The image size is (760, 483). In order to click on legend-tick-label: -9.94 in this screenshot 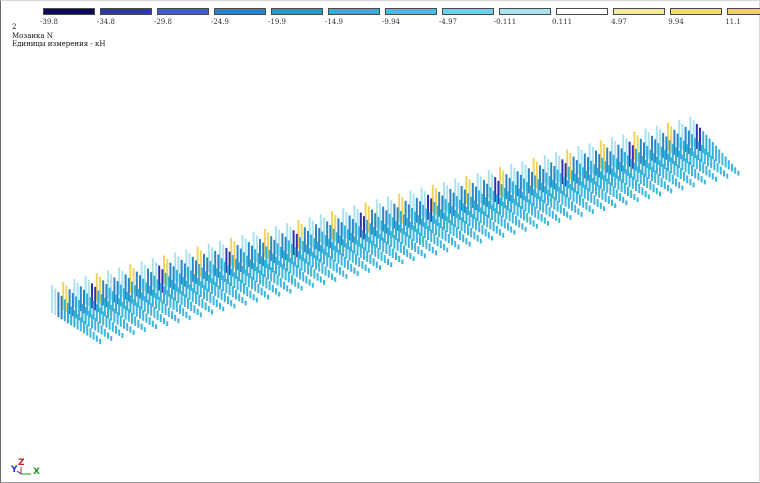, I will do `click(391, 22)`.